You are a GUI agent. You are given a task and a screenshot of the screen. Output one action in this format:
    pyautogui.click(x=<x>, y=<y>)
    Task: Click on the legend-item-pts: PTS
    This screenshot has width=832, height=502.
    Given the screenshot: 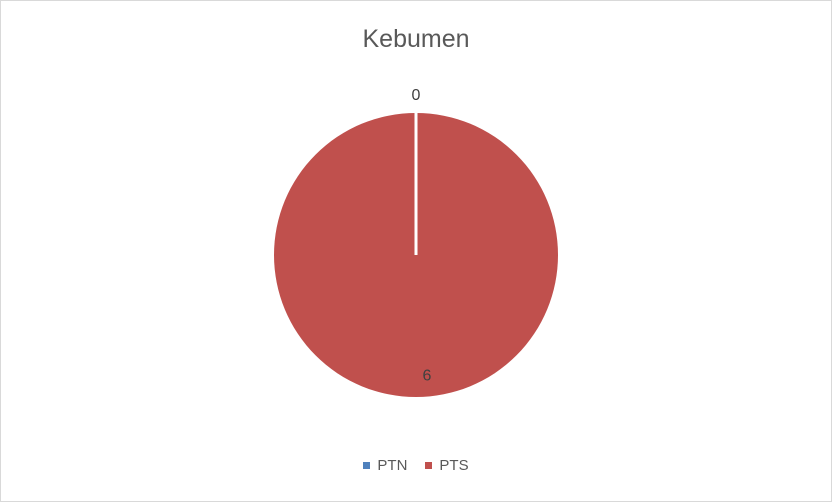 What is the action you would take?
    pyautogui.click(x=447, y=465)
    